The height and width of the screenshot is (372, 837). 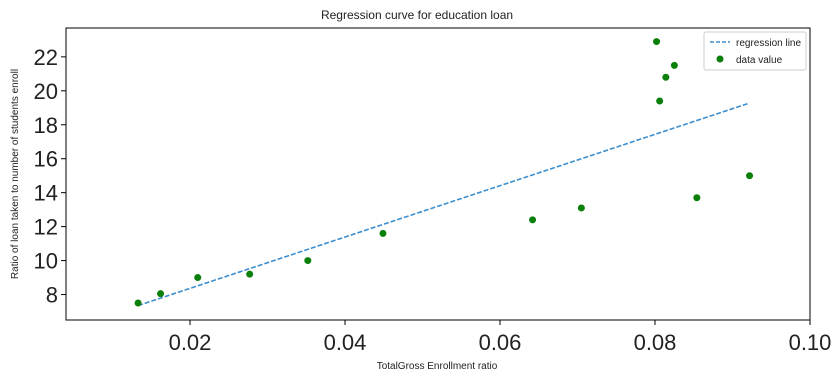 What do you see at coordinates (655, 342) in the screenshot?
I see `x-tick-label: 0.08` at bounding box center [655, 342].